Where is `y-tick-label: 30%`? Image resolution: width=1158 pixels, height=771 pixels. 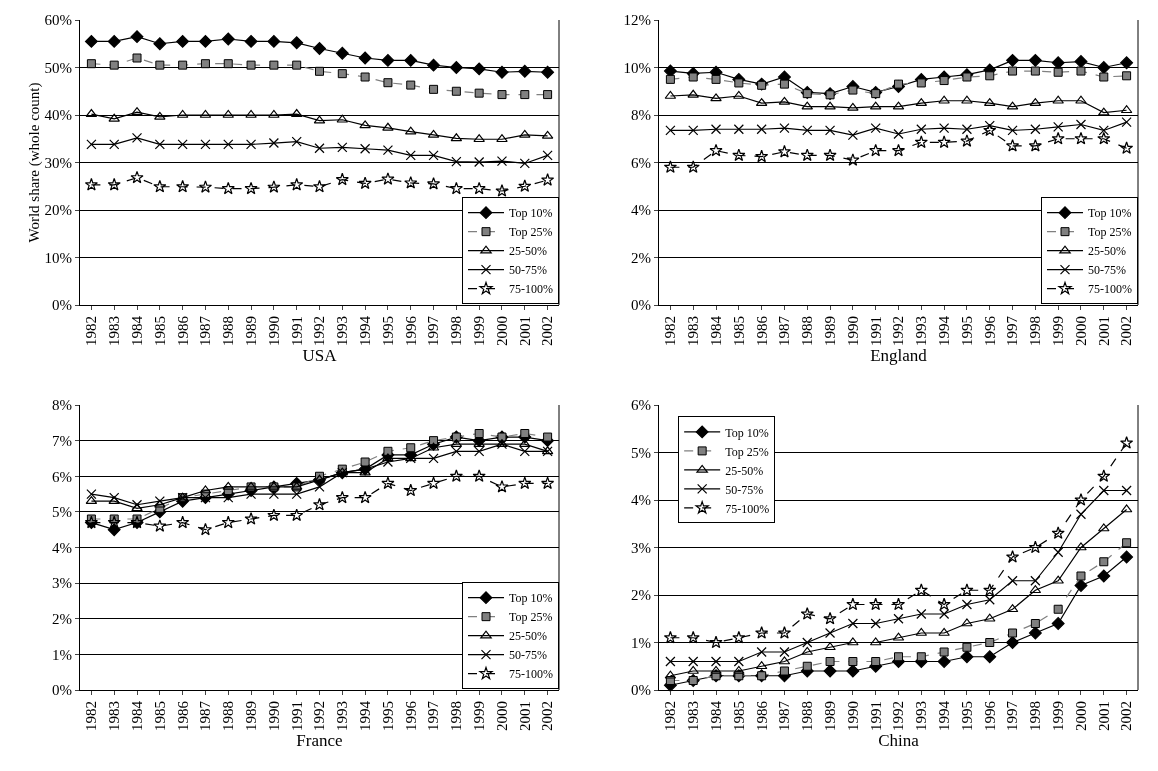 y-tick-label: 30% is located at coordinates (58, 162).